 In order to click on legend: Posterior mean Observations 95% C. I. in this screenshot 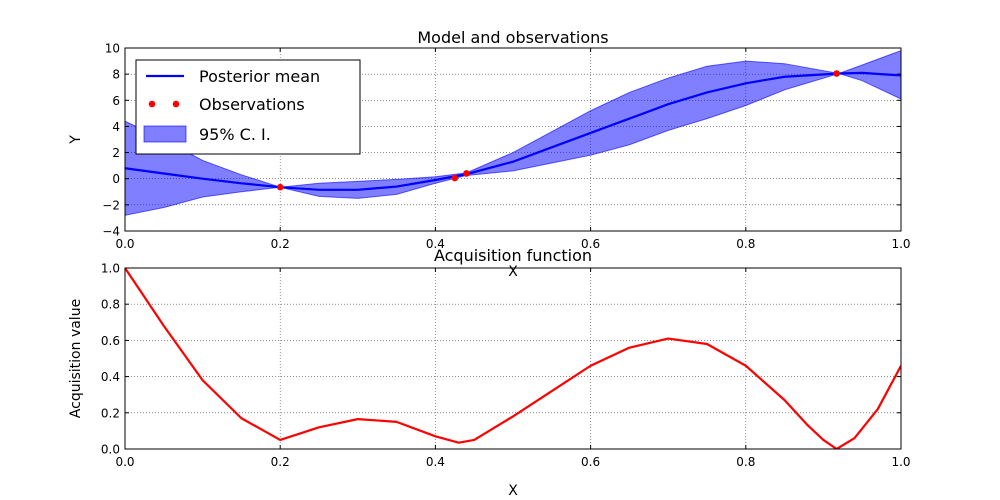, I will do `click(248, 107)`.